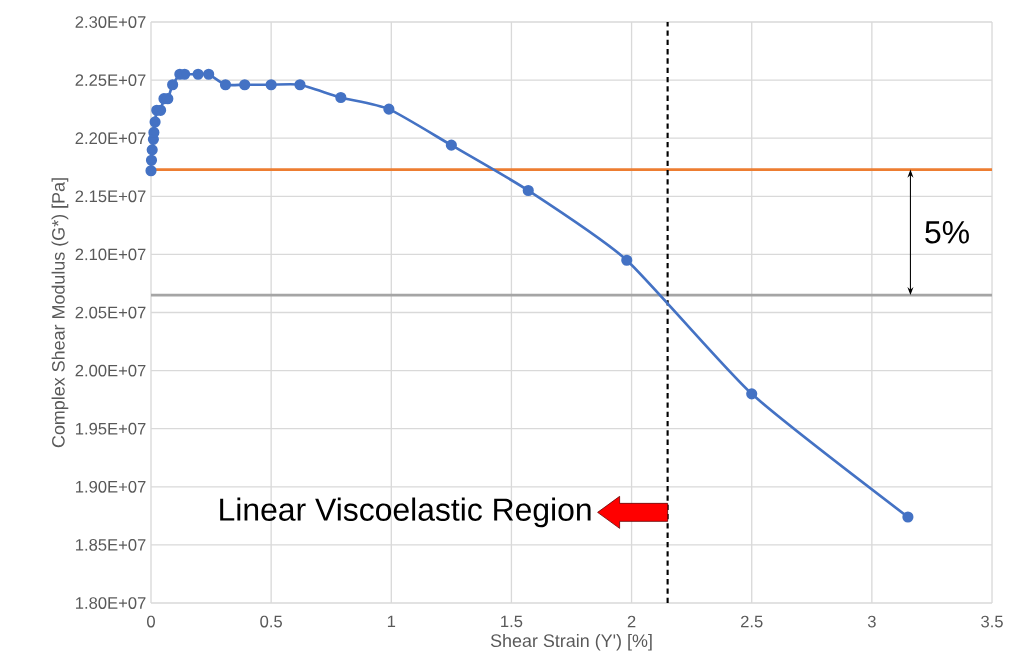  What do you see at coordinates (111, 486) in the screenshot?
I see `y-tick-label: 1.90E+07` at bounding box center [111, 486].